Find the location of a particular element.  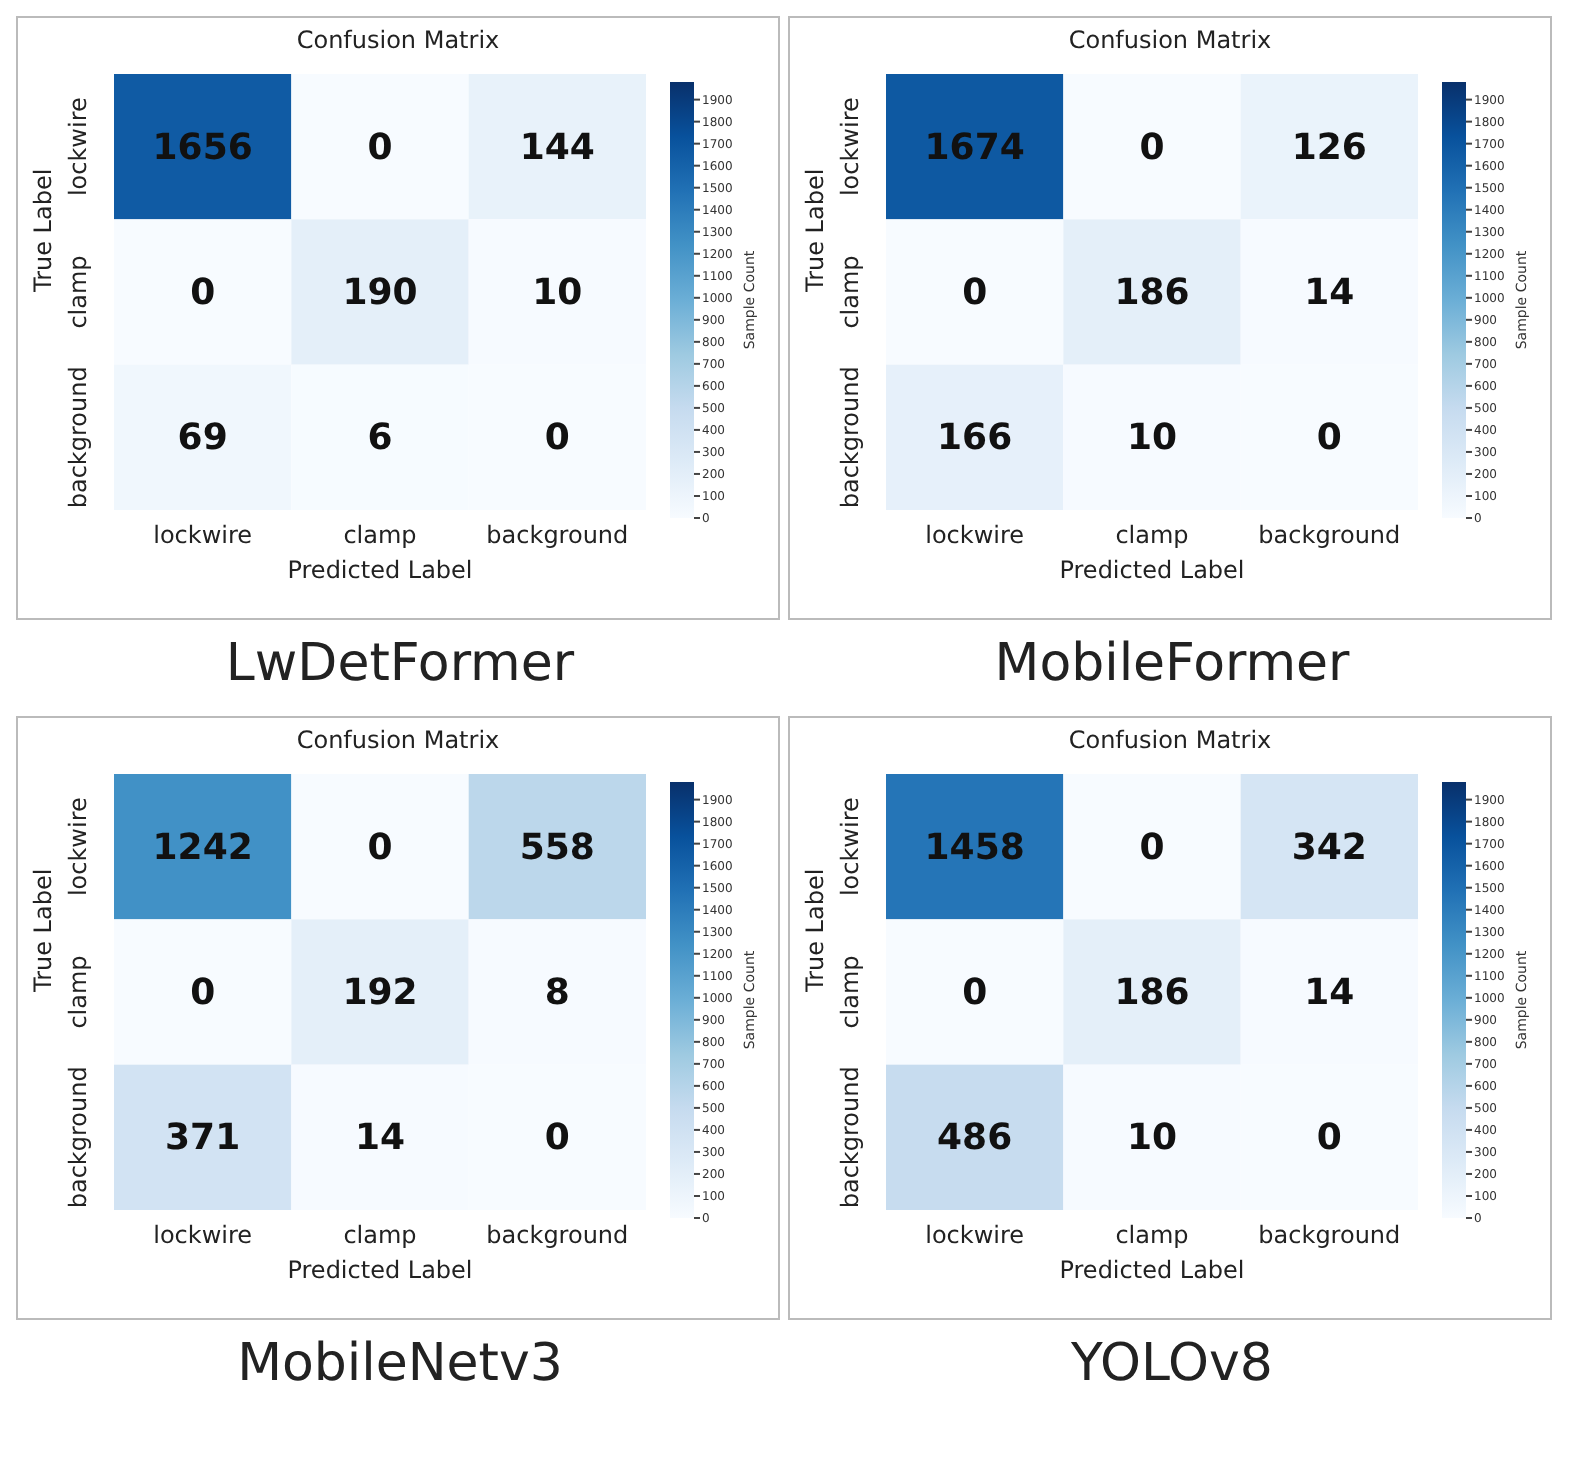

data-label: 144 is located at coordinates (557, 147).